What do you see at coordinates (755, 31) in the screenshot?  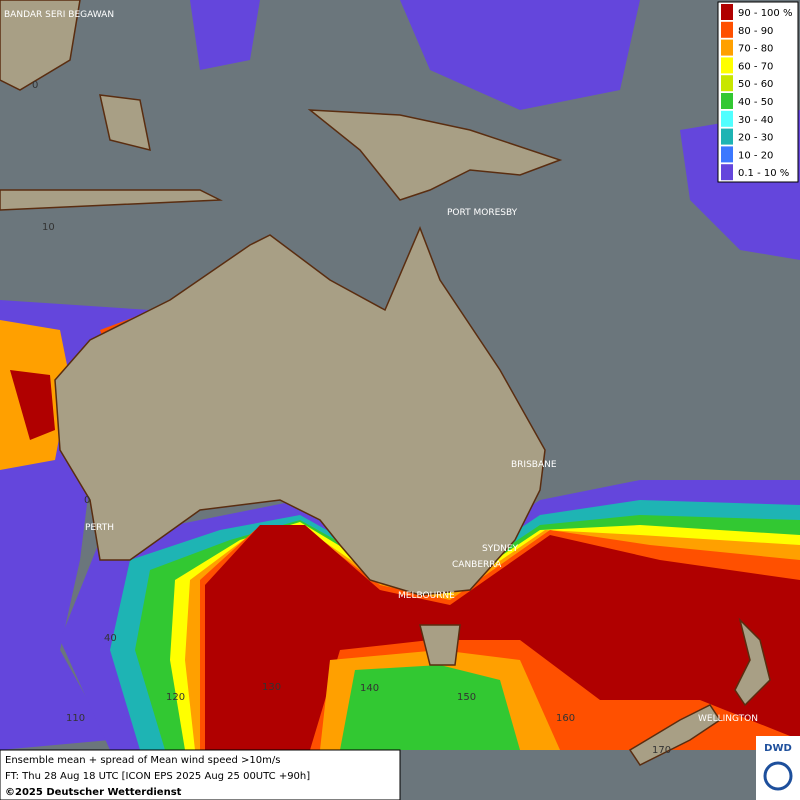 I see `legend-label: 80 - 90` at bounding box center [755, 31].